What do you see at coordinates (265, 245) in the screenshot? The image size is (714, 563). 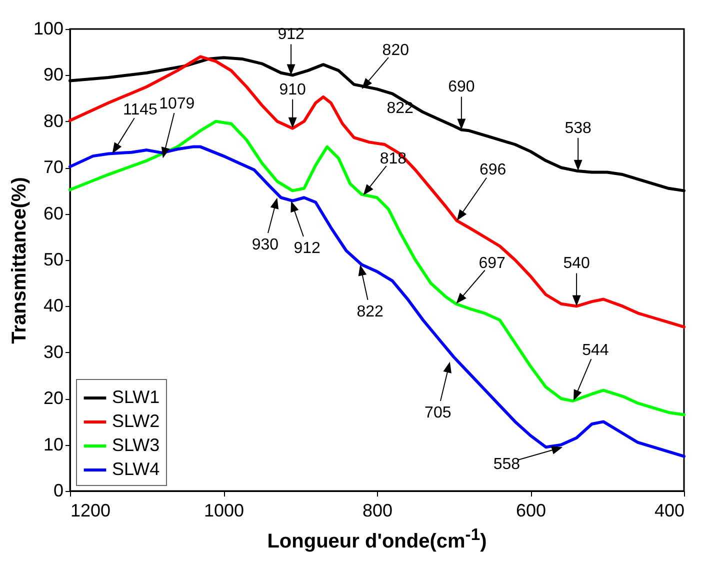 I see `annotation: 930` at bounding box center [265, 245].